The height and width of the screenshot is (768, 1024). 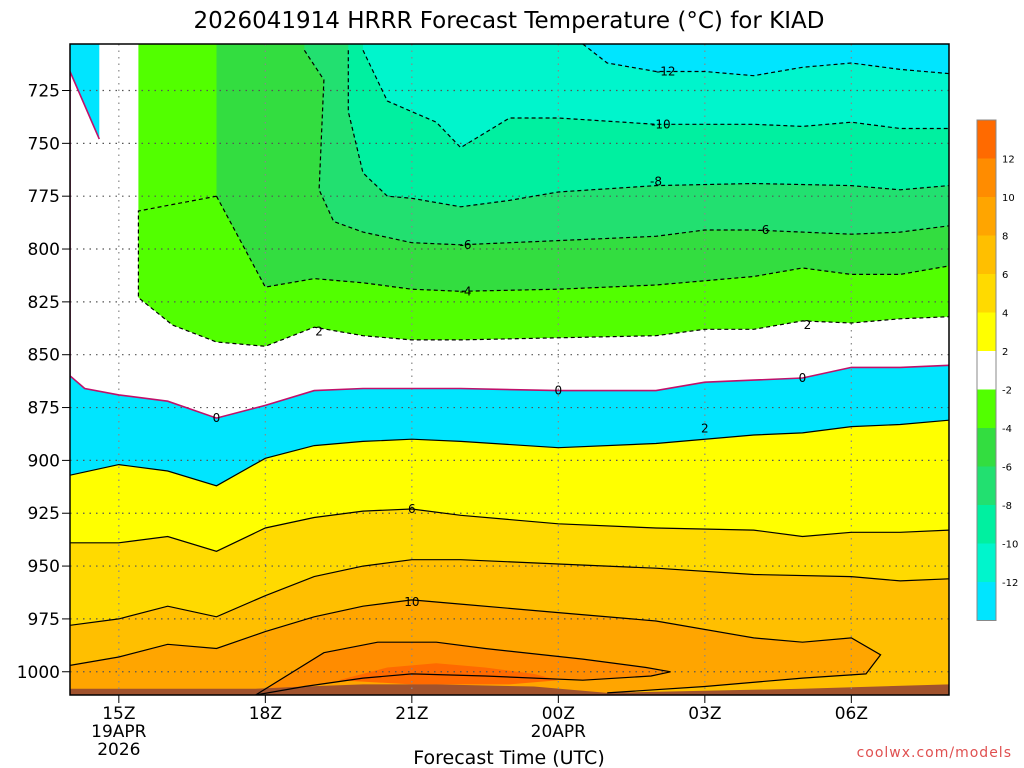 I want to click on colorbar-label: 6, so click(x=1005, y=275).